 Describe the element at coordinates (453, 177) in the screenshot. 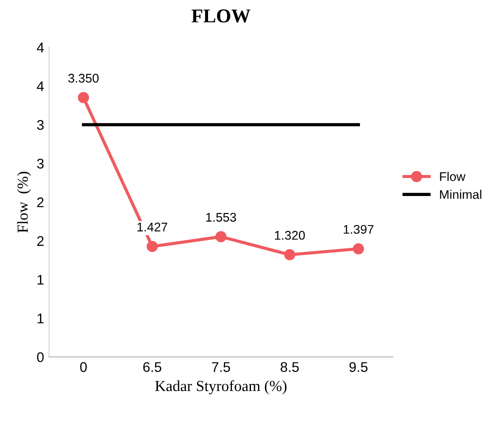

I see `legend-label: Flow` at that location.